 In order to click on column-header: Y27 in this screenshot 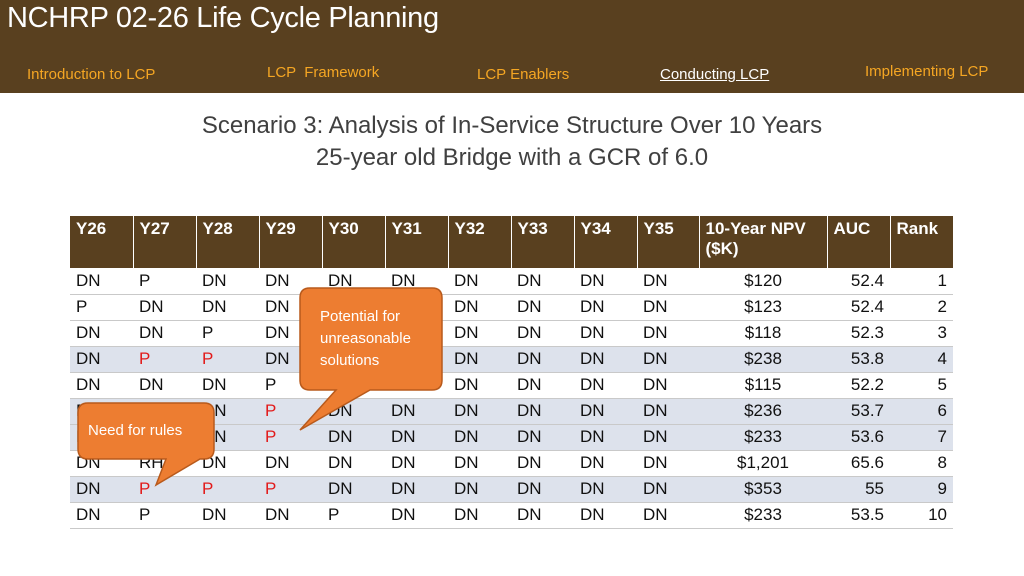, I will do `click(165, 242)`.